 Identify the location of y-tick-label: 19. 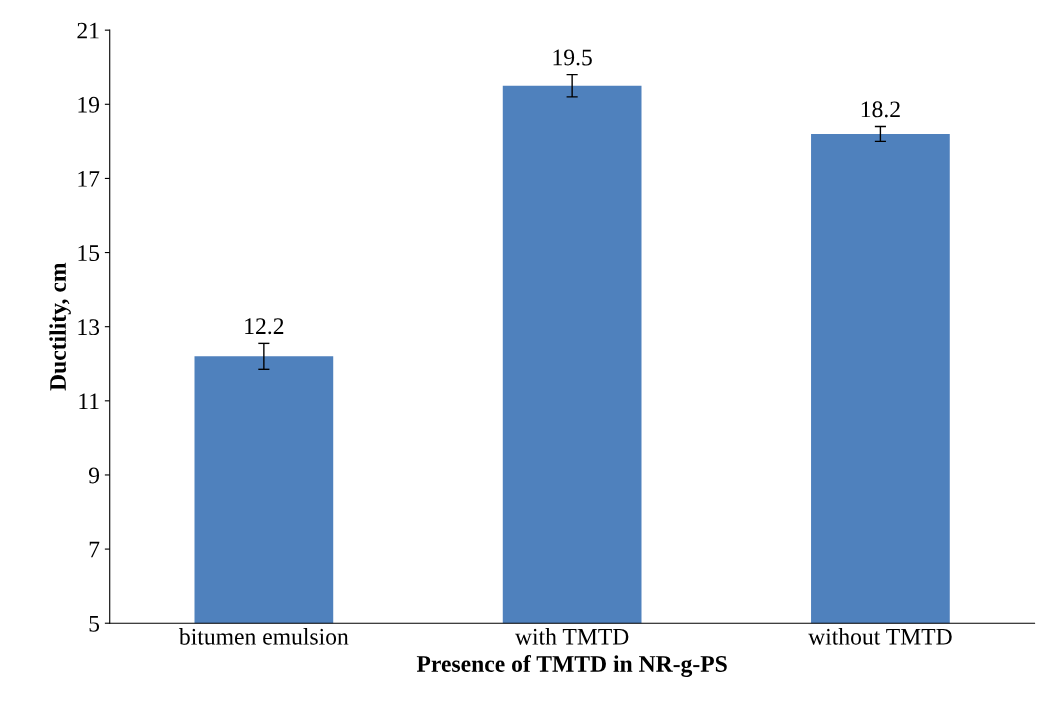
(89, 104).